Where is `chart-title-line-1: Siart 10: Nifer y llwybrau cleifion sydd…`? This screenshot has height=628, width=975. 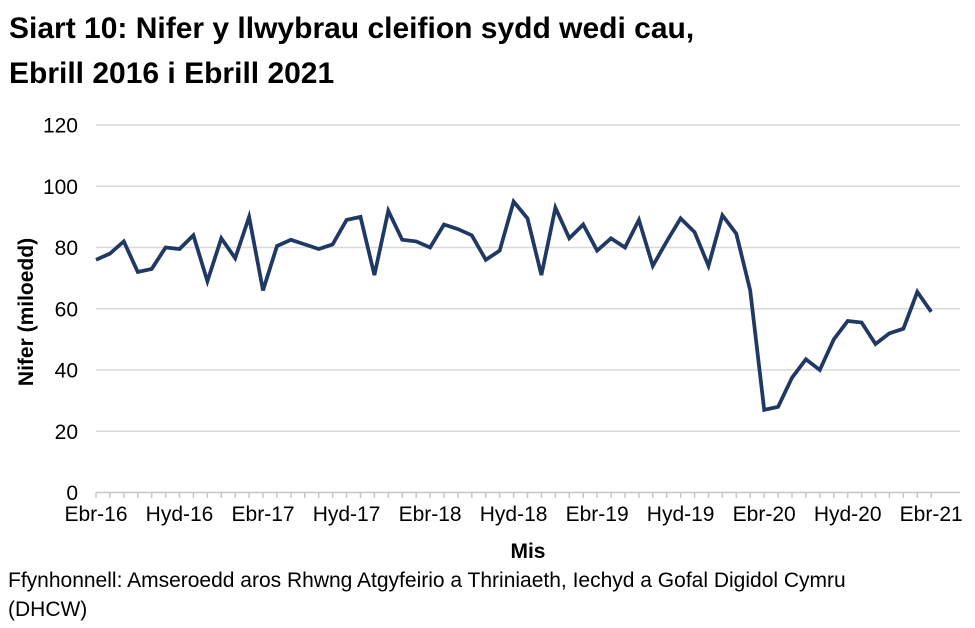 chart-title-line-1: Siart 10: Nifer y llwybrau cleifion sydd… is located at coordinates (352, 28).